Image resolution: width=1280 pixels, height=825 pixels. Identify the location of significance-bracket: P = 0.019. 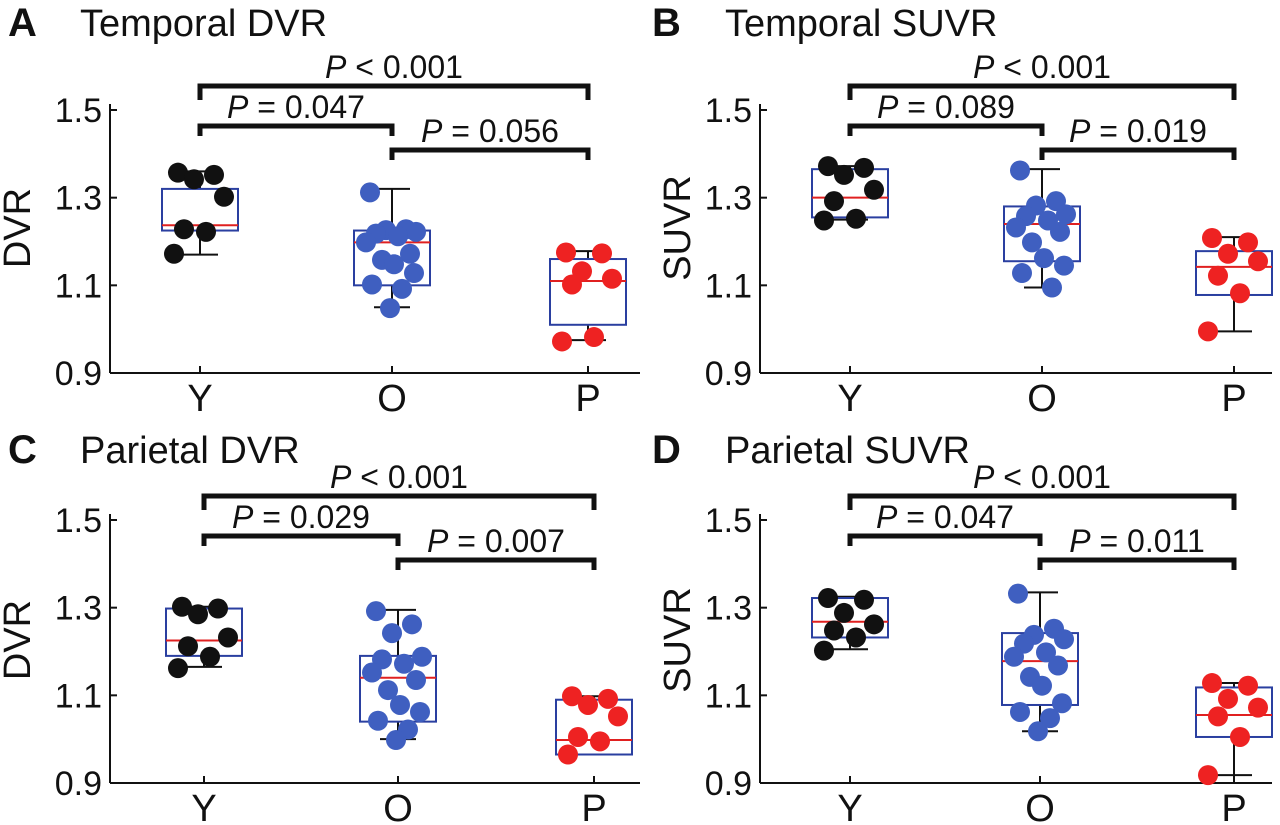
(1138, 136).